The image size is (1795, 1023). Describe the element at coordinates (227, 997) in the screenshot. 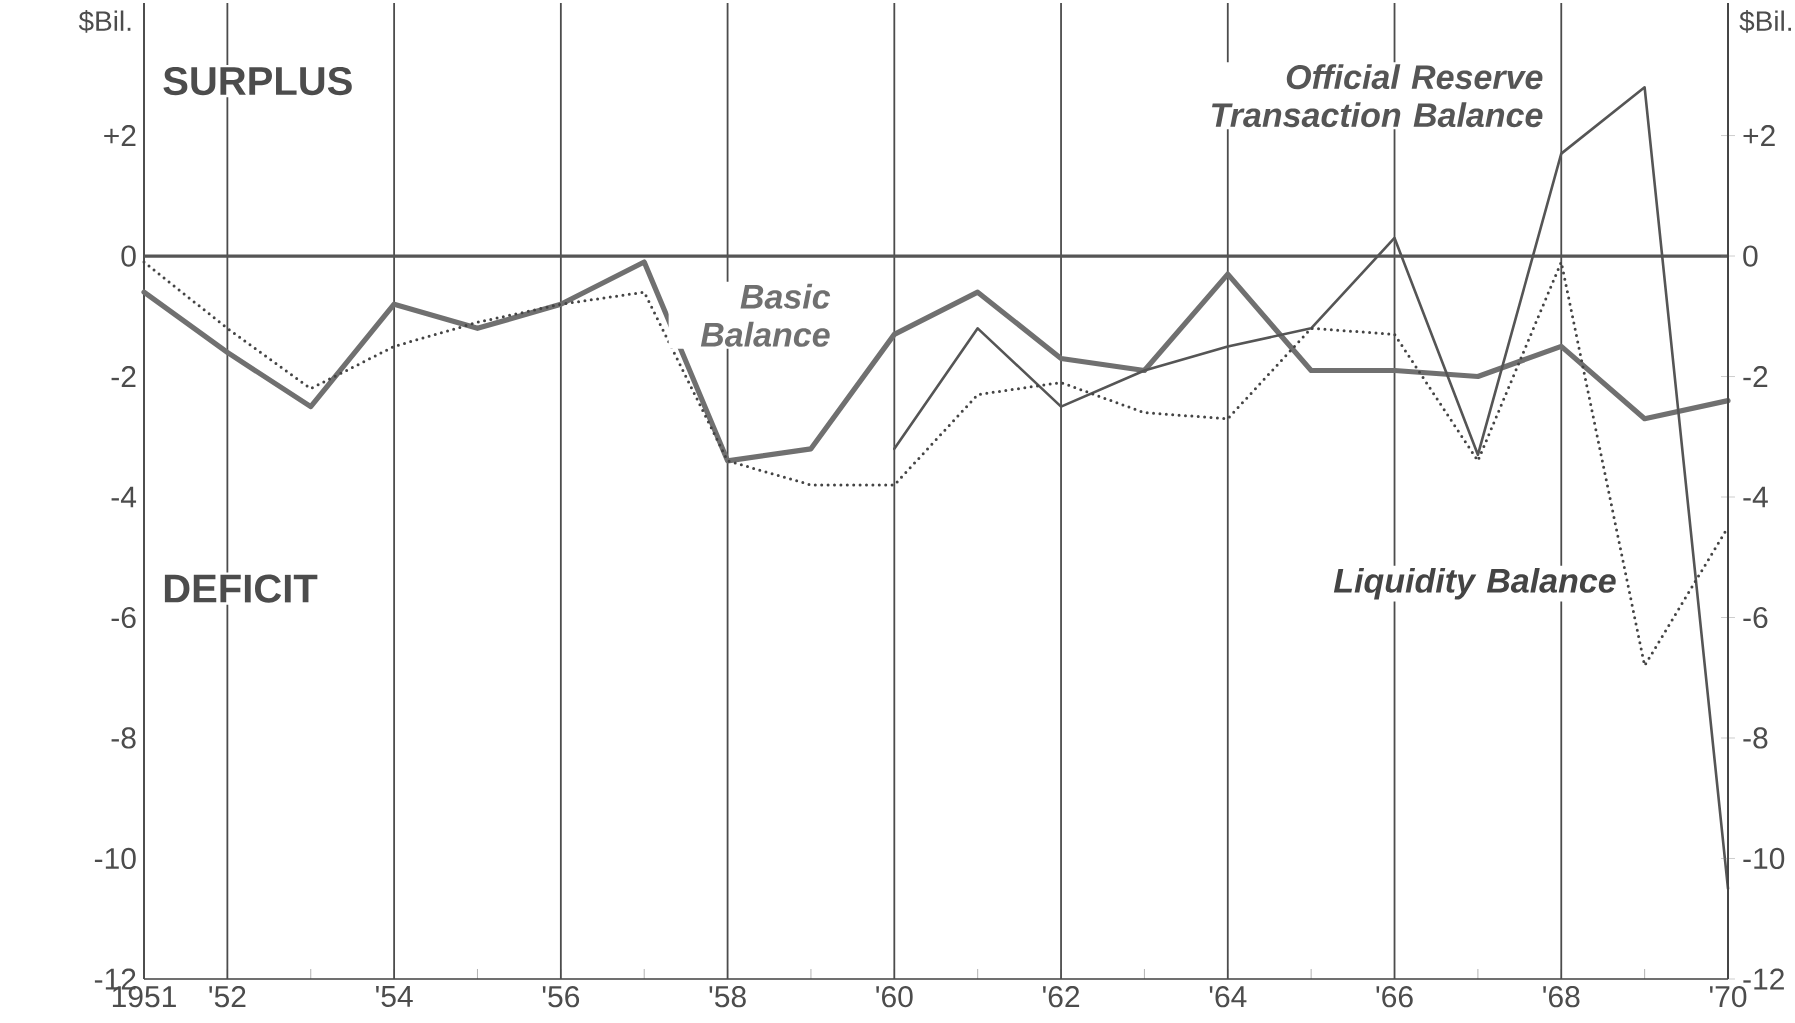

I see `x-tick-label: '52` at that location.